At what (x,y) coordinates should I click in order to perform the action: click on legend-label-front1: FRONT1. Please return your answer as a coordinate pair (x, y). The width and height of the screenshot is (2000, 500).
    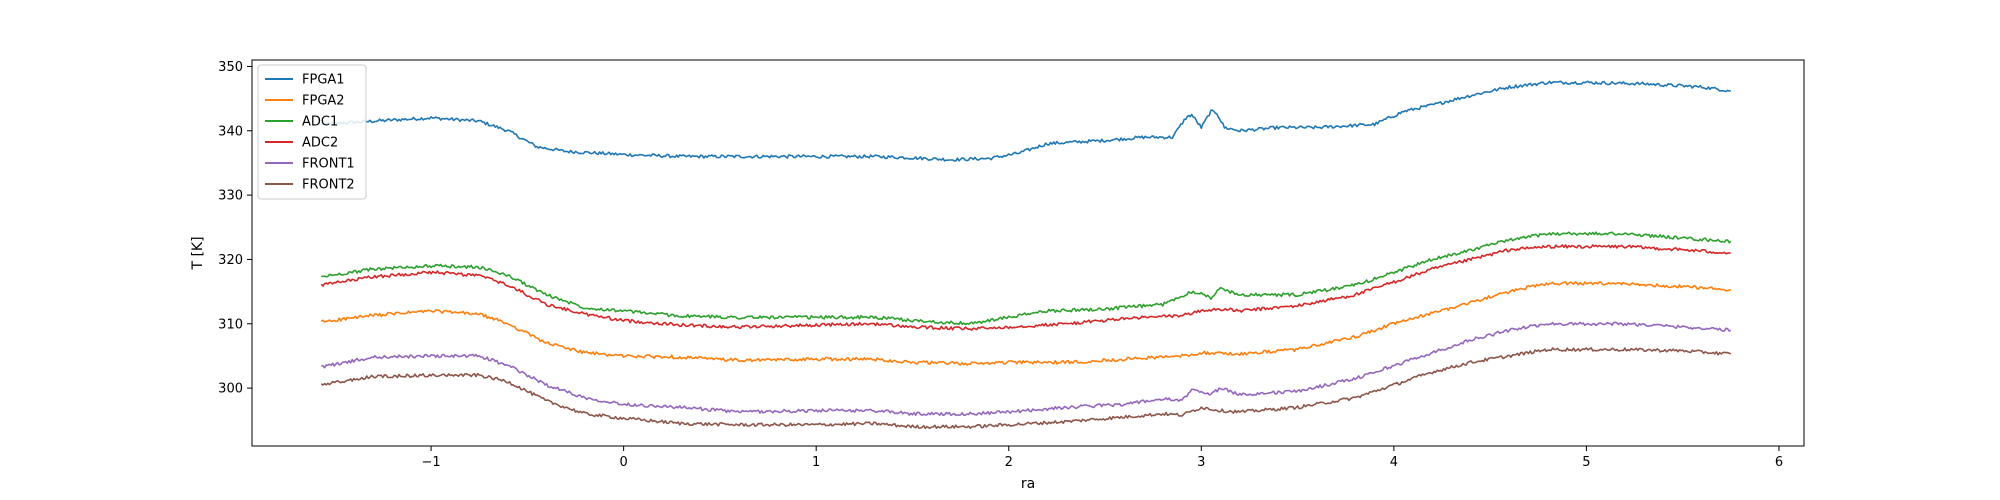
    Looking at the image, I should click on (328, 164).